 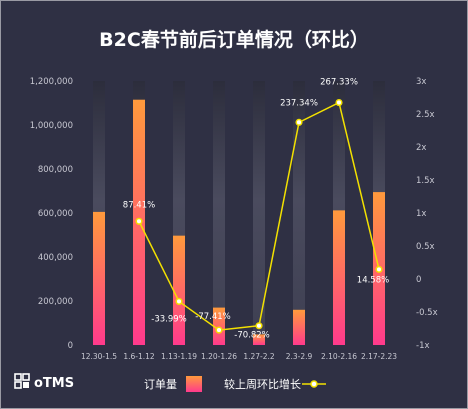 I want to click on y-right-tick-label: 1.5x, so click(x=425, y=181).